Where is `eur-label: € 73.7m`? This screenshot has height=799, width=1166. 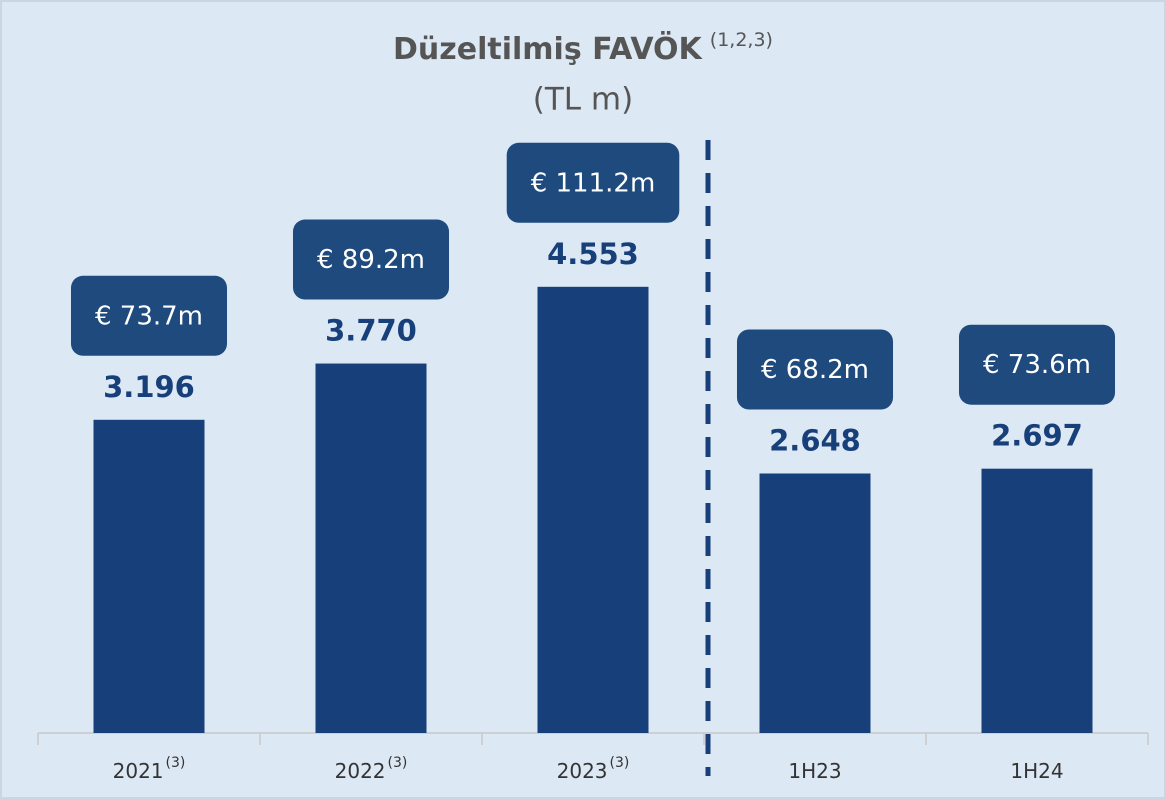
eur-label: € 73.7m is located at coordinates (149, 316).